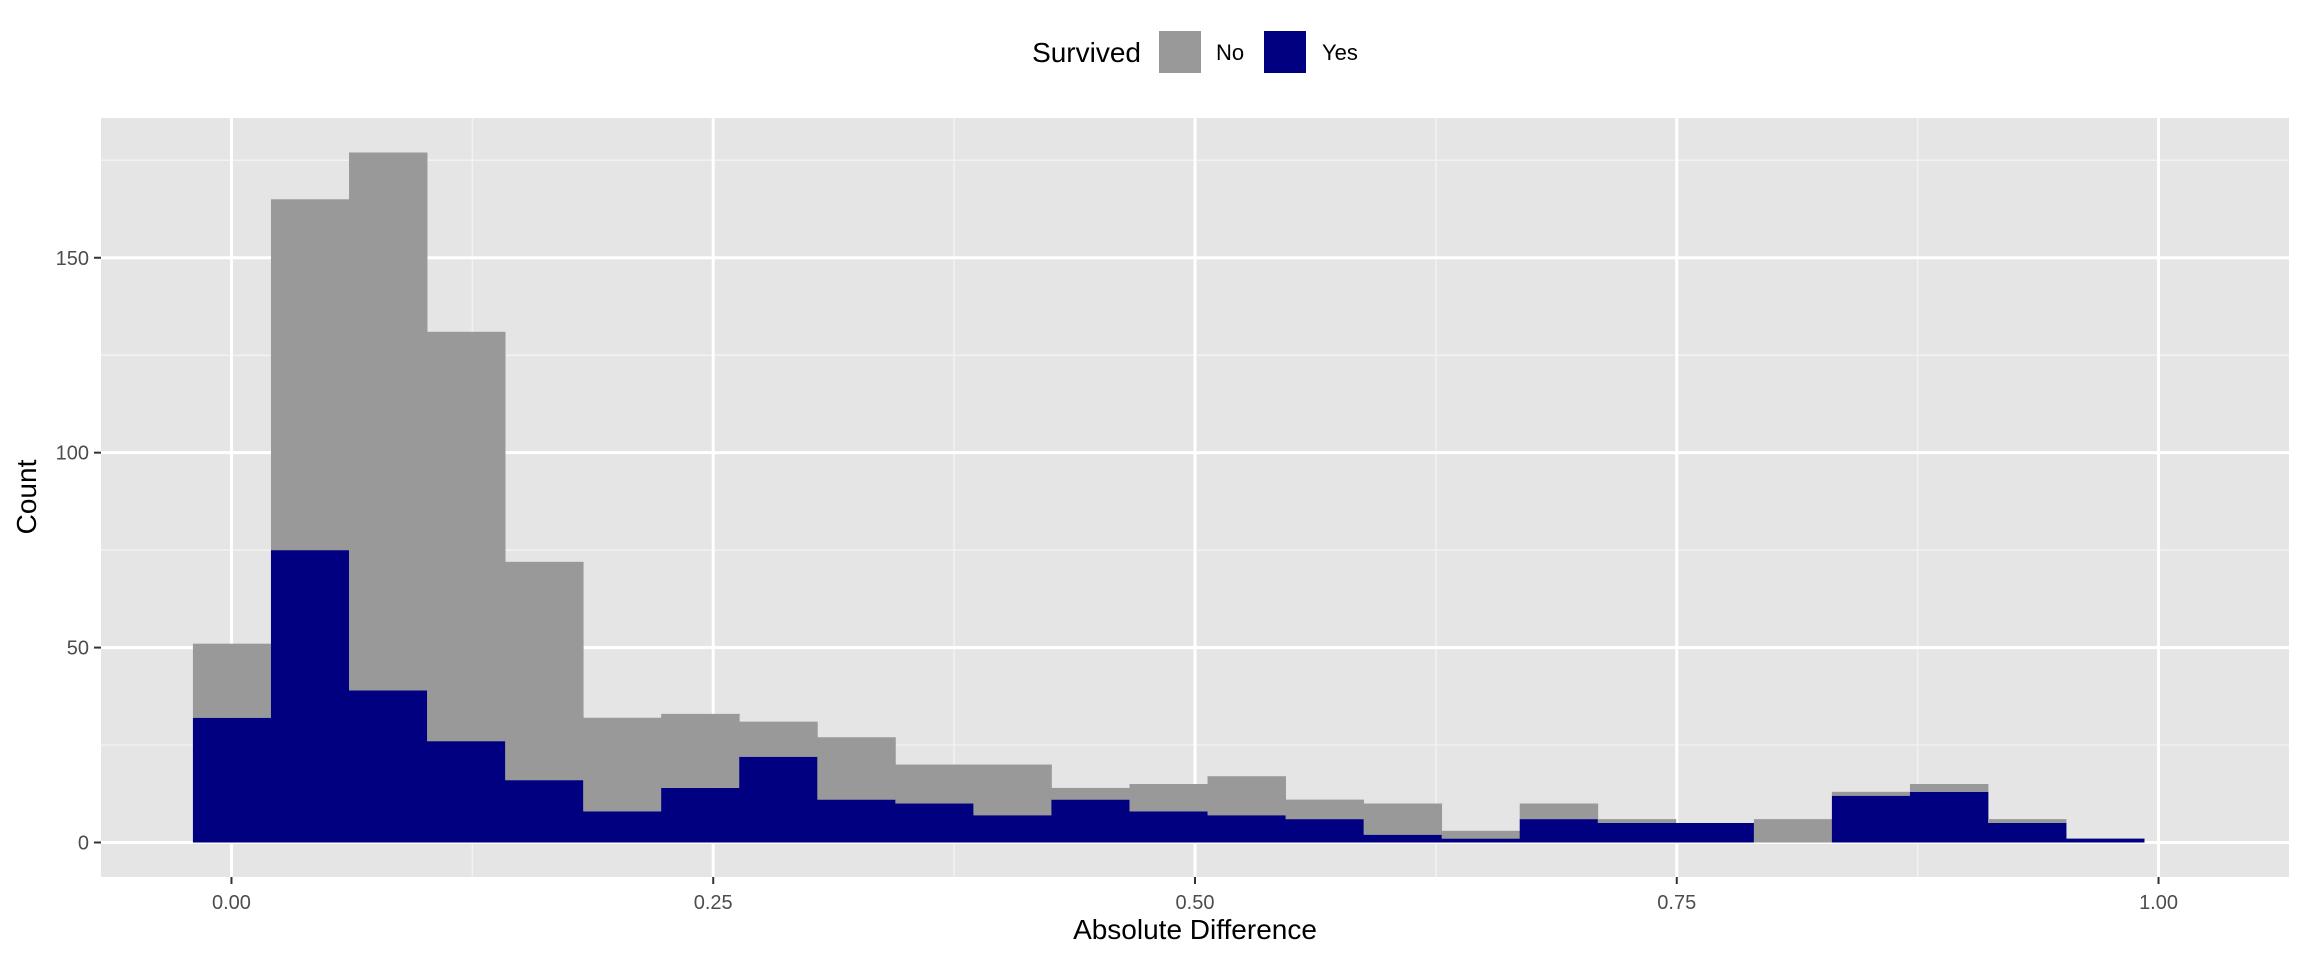  I want to click on y-tick-label: 50, so click(78, 649).